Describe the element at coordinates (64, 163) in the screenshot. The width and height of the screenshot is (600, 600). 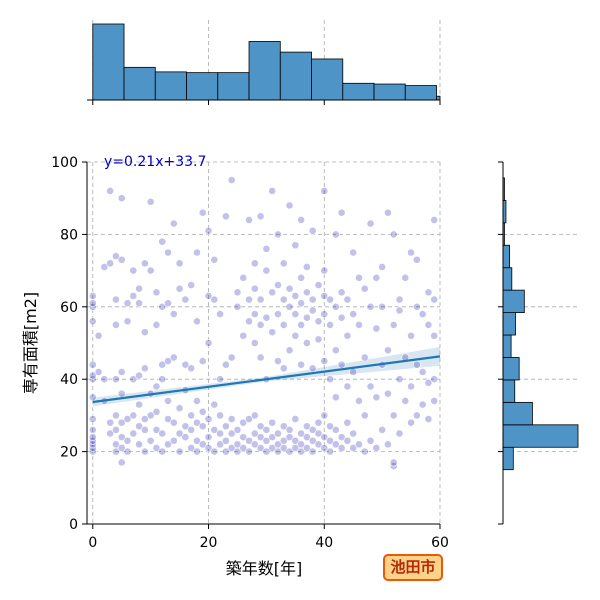
I see `y-tick-label-5: 100` at that location.